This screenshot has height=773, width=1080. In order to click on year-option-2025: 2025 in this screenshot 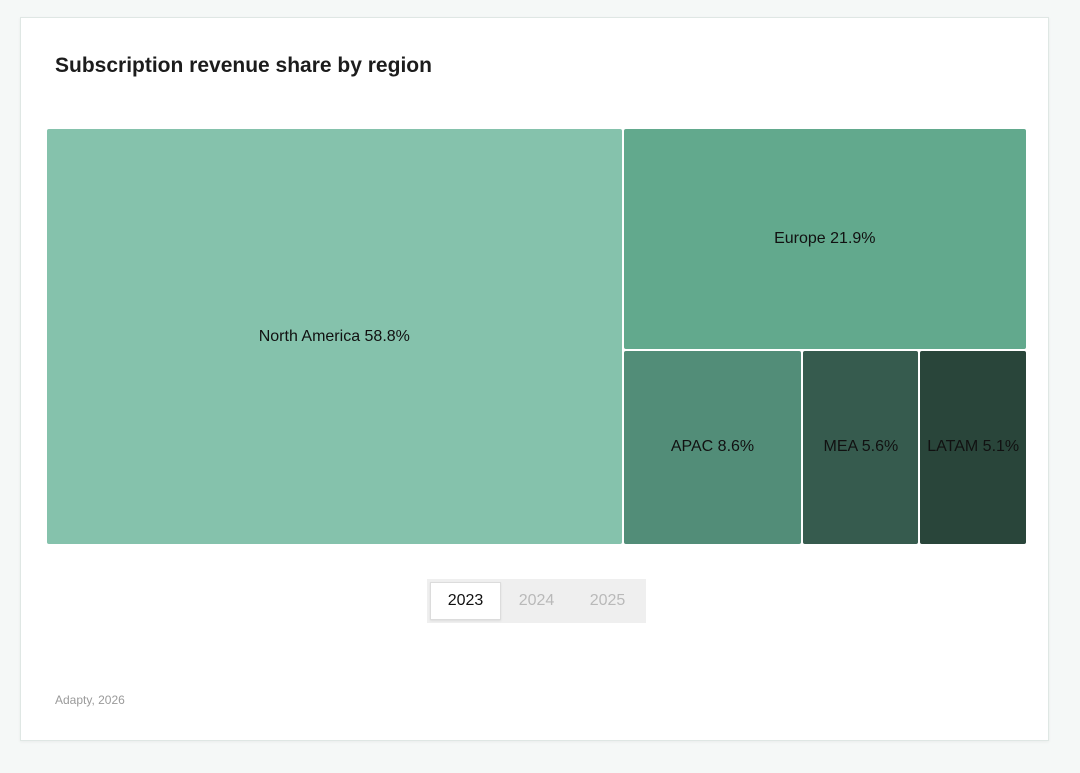, I will do `click(607, 600)`.